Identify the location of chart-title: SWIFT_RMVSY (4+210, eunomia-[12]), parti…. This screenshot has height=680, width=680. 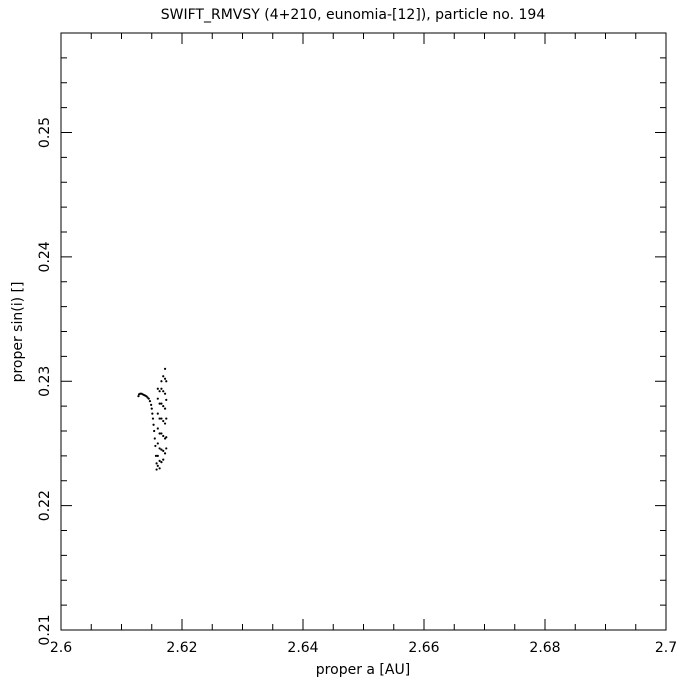
(353, 15).